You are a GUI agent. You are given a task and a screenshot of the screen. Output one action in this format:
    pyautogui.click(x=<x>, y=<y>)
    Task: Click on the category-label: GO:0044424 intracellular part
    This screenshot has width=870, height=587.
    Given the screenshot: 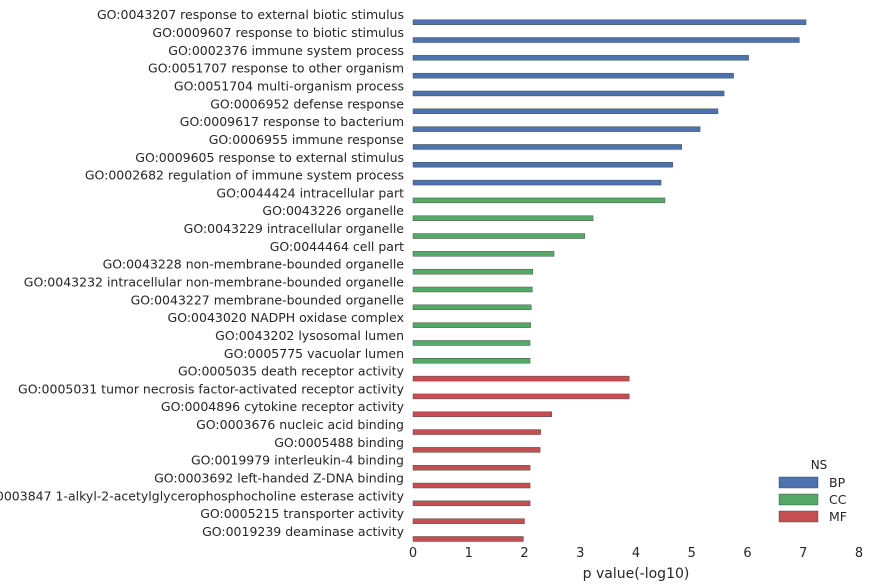 What is the action you would take?
    pyautogui.click(x=310, y=192)
    